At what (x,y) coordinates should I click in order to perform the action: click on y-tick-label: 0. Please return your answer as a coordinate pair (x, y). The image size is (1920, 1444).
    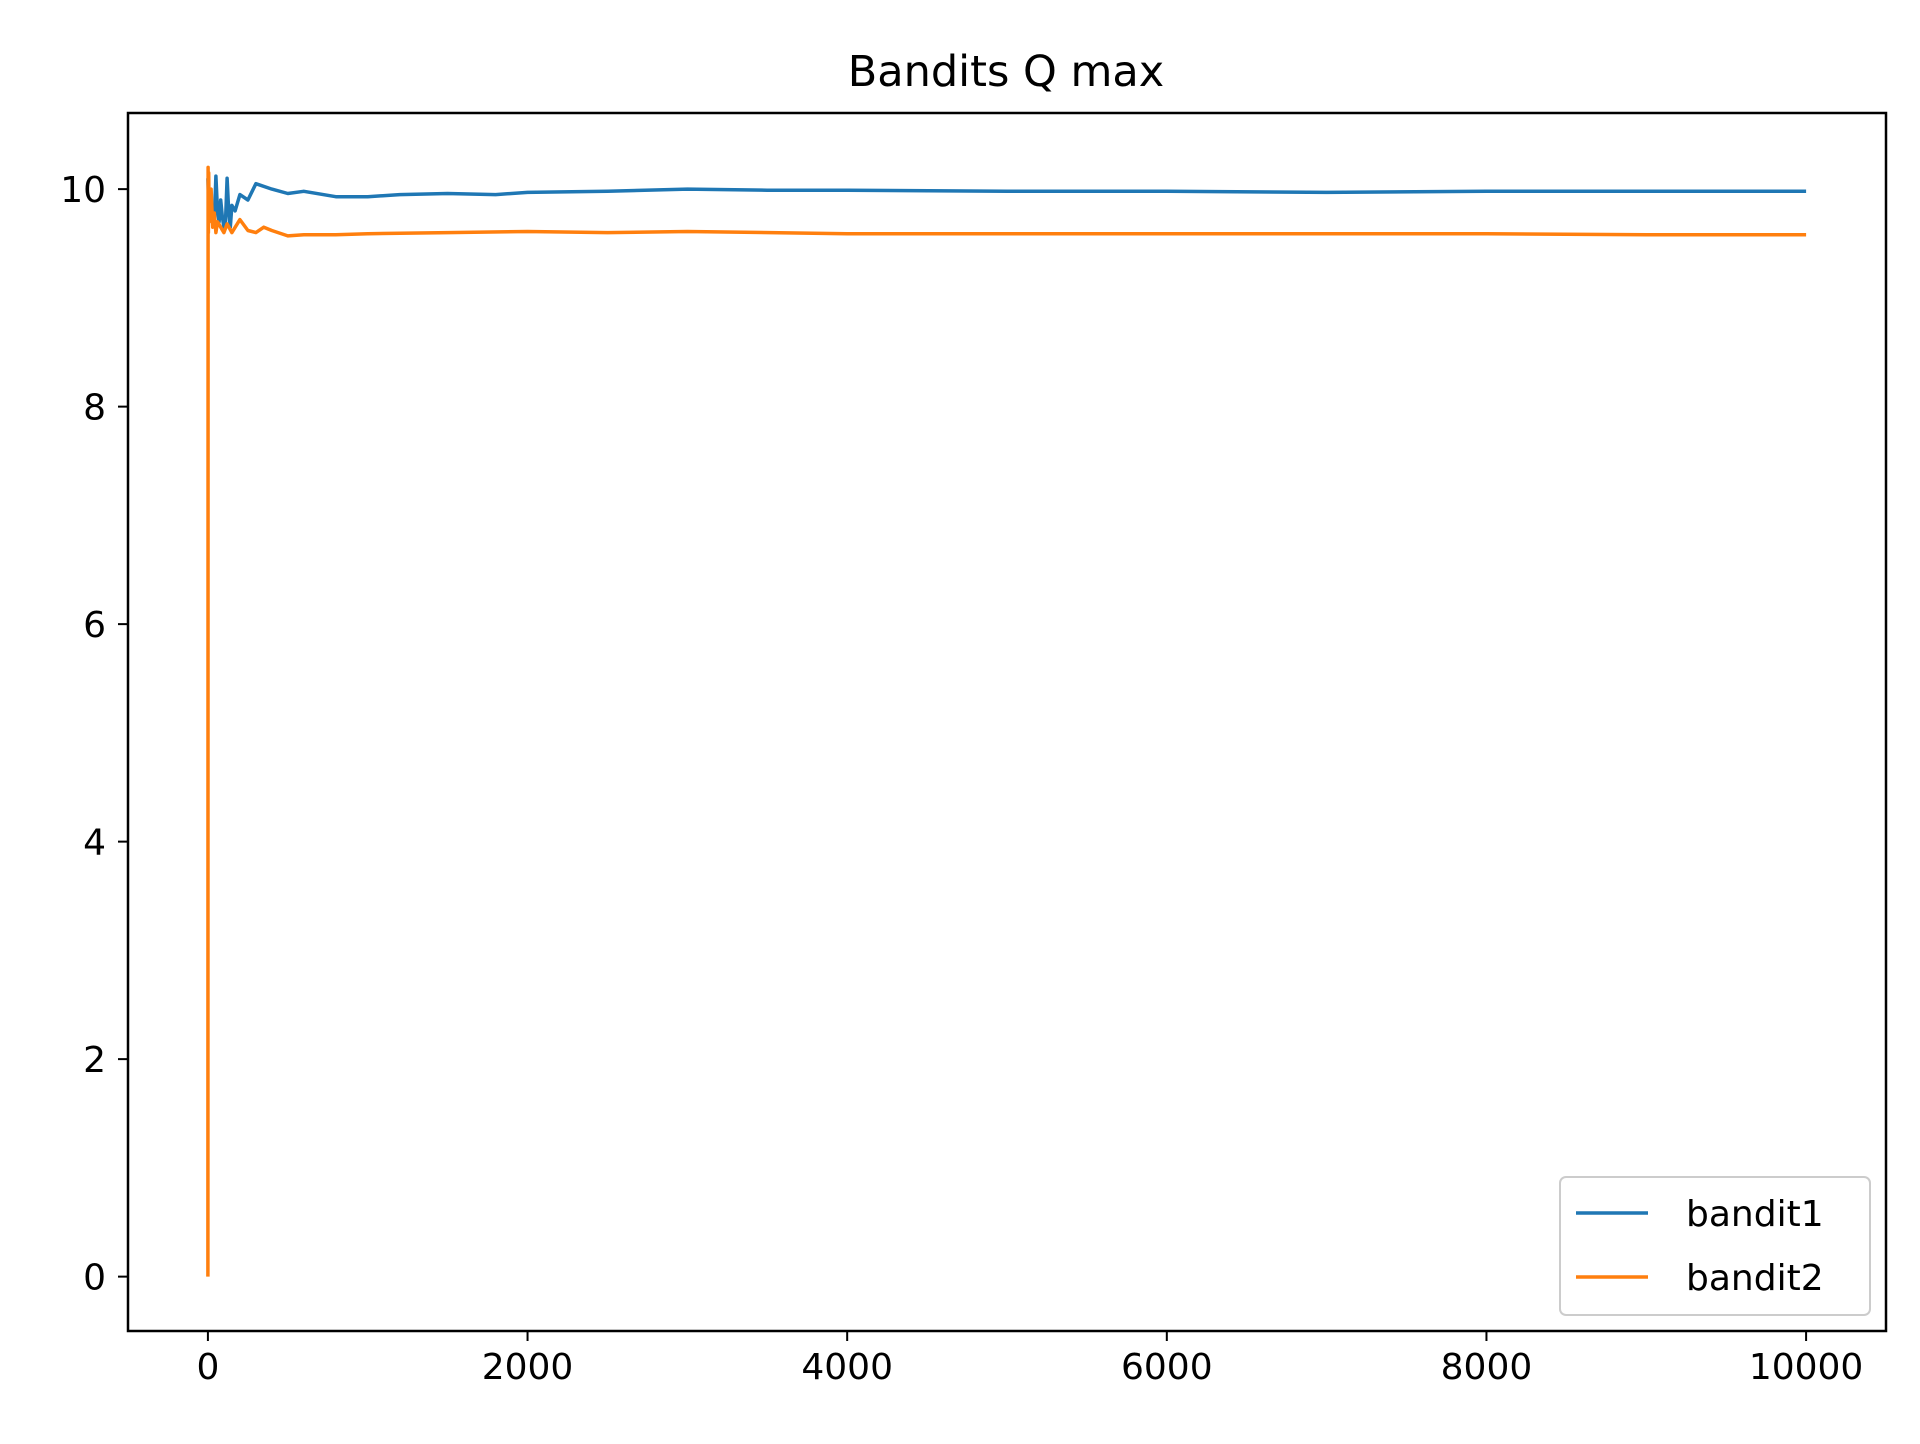
    Looking at the image, I should click on (94, 1278).